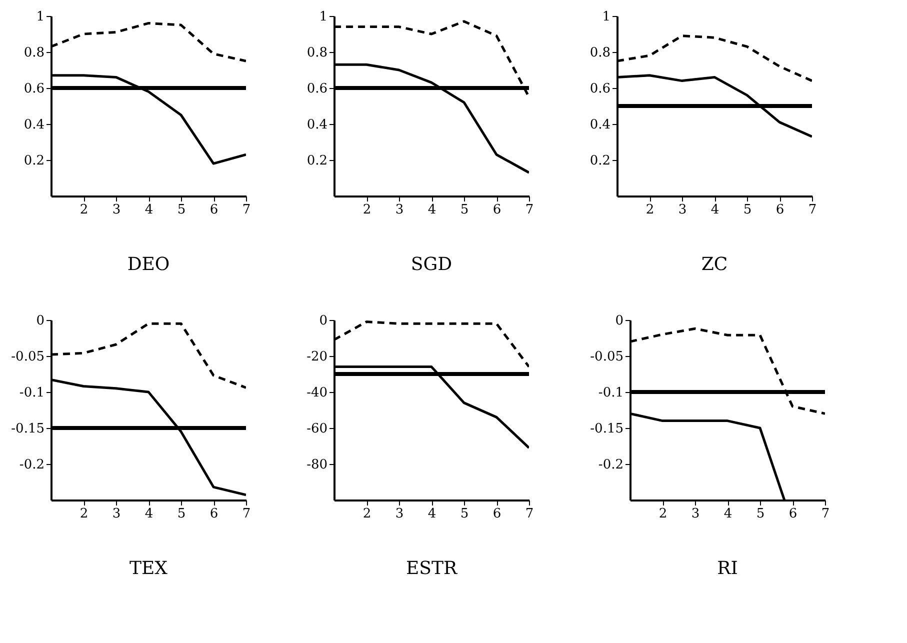 The image size is (907, 643). Describe the element at coordinates (727, 568) in the screenshot. I see `text: RI` at that location.